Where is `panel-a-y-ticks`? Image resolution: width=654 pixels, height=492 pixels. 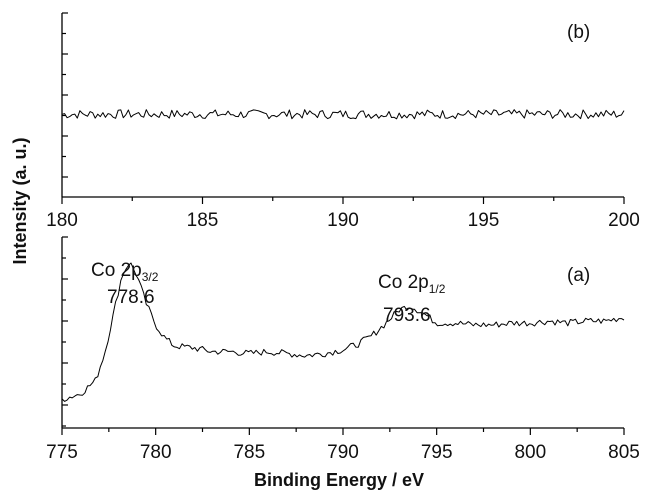 panel-a-y-ticks is located at coordinates (65, 331).